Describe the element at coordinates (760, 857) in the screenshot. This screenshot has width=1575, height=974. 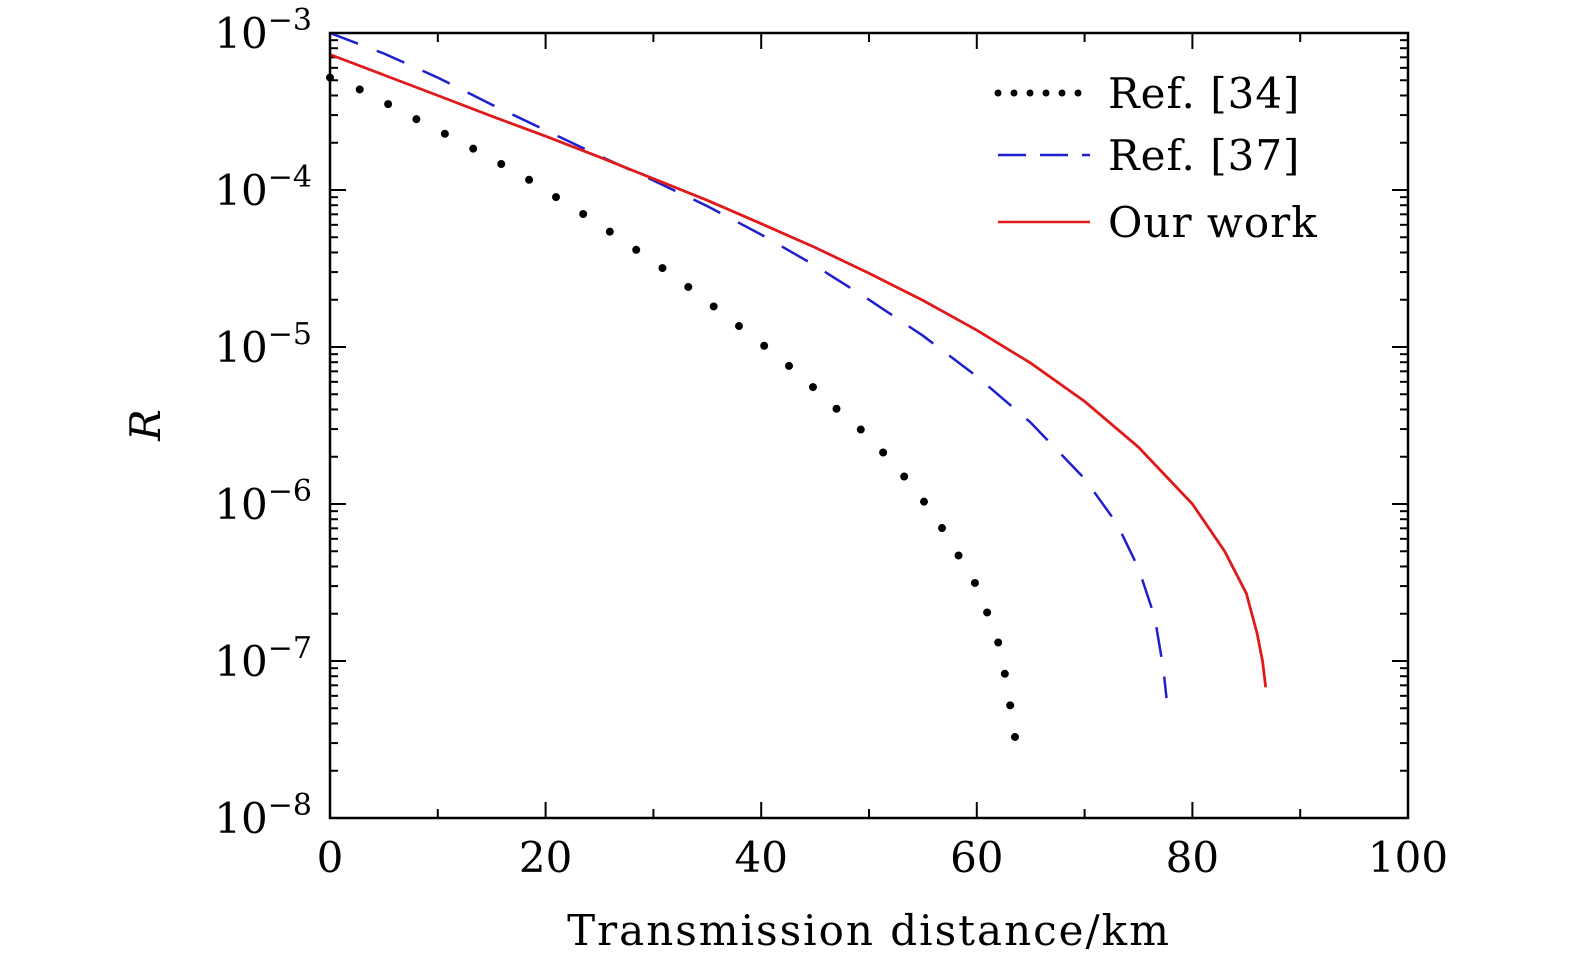
I see `x-tick-label: 40` at that location.